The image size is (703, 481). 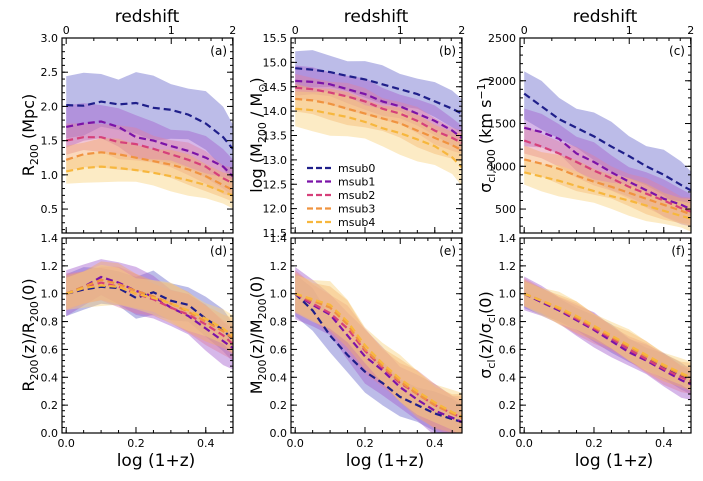 What do you see at coordinates (505, 209) in the screenshot?
I see `y-tick-label: 500` at bounding box center [505, 209].